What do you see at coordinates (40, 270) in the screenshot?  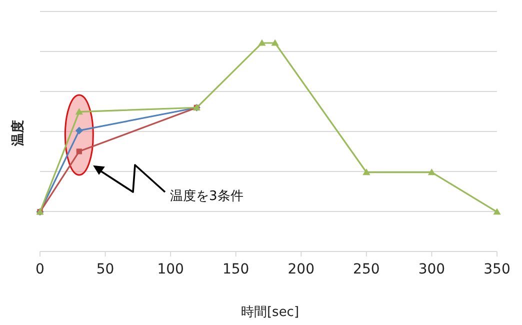 I see `x-tick-label: 0` at bounding box center [40, 270].